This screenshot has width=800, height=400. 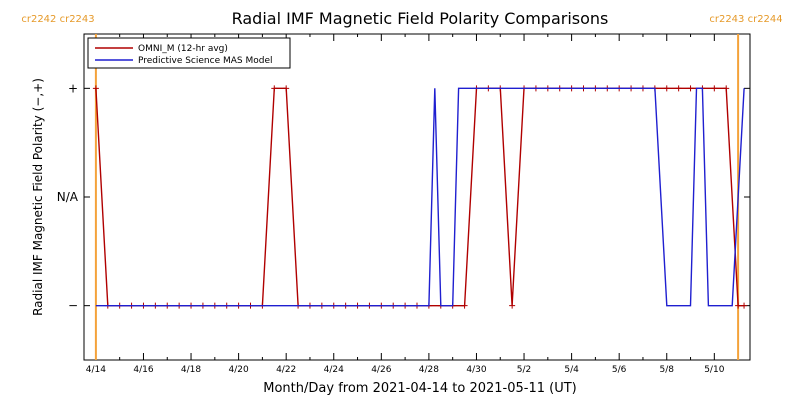 What do you see at coordinates (619, 370) in the screenshot?
I see `x-tick-label: 5/6` at bounding box center [619, 370].